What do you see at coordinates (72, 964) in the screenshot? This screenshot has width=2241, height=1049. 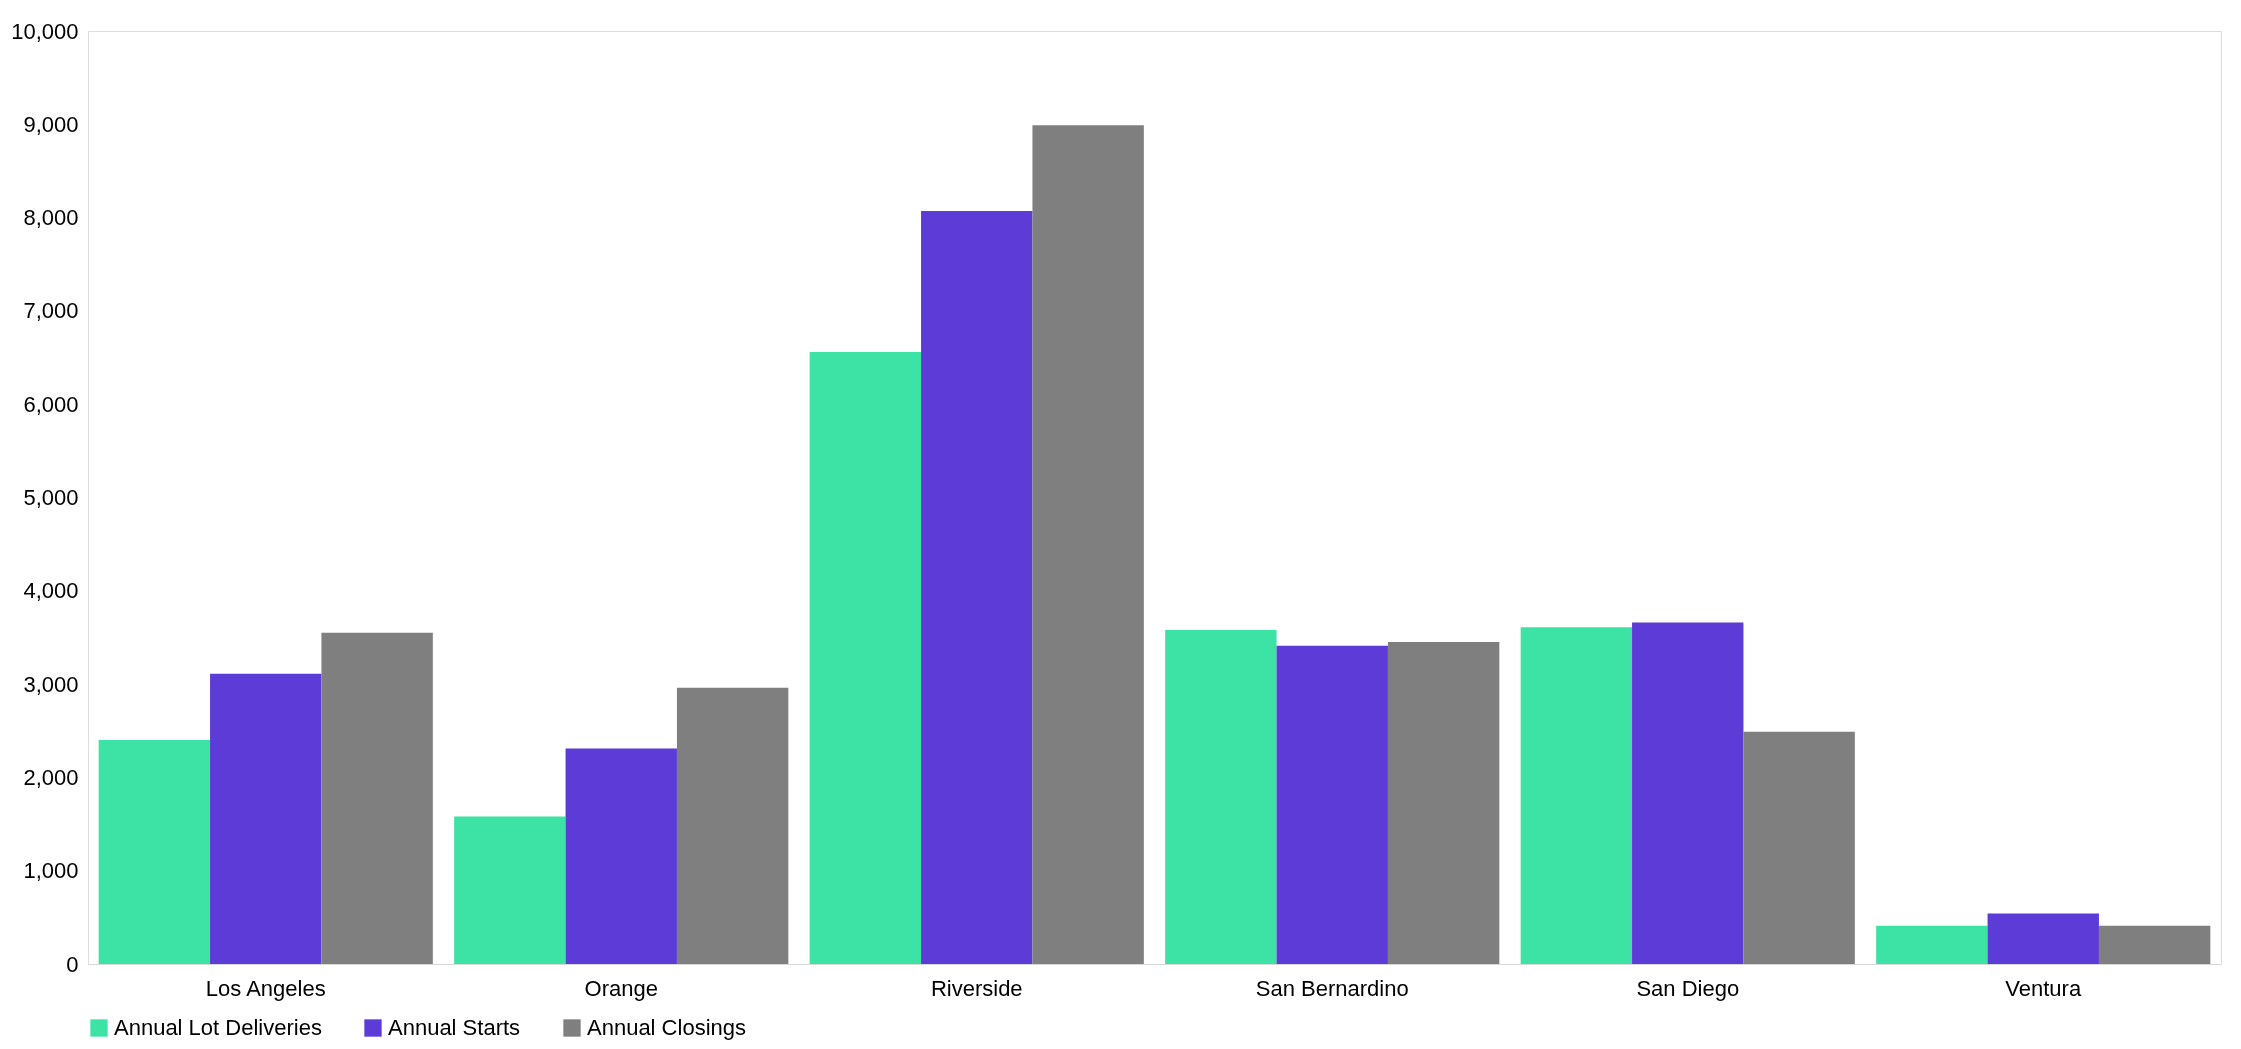 I see `y-tick-label: 0` at bounding box center [72, 964].